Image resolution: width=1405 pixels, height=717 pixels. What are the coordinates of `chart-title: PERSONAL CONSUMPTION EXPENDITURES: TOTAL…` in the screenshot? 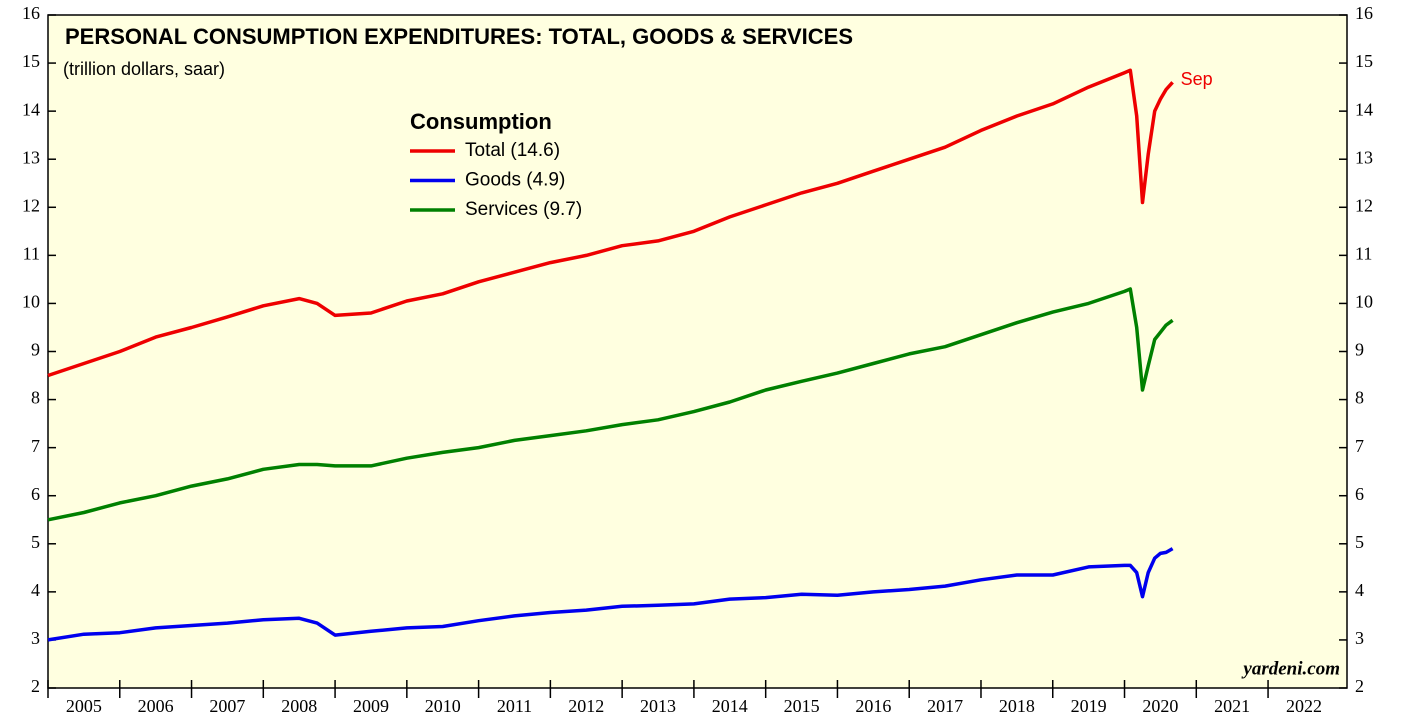 It's located at (459, 36).